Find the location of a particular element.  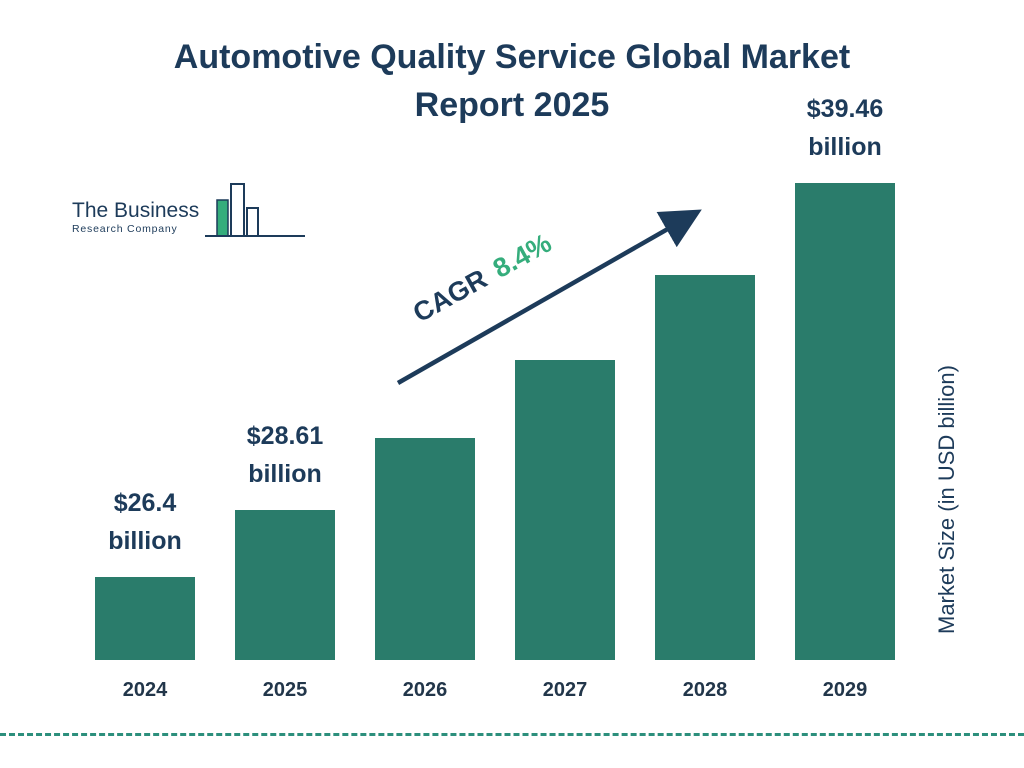

y-axis-label: Market Size (in USD billion) is located at coordinates (946, 500).